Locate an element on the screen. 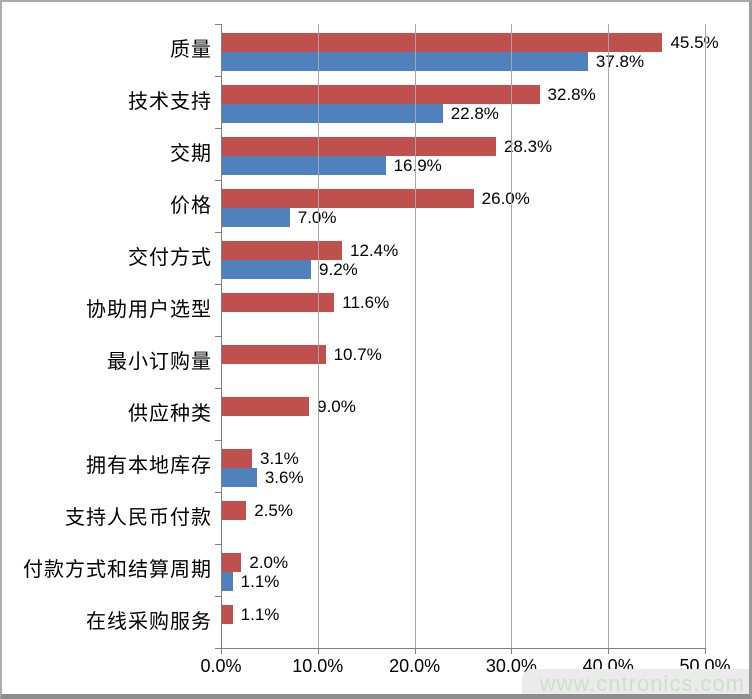  x-tick-label: 20.0% is located at coordinates (415, 666).